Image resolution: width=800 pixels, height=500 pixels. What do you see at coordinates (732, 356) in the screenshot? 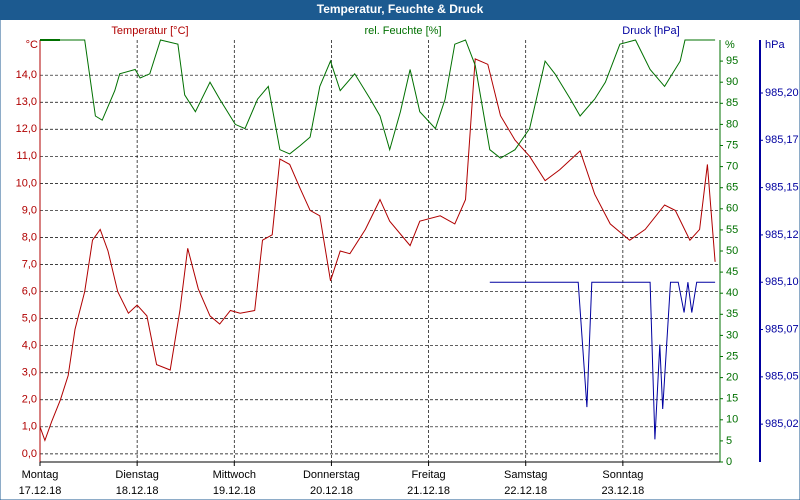
I see `y2-tick-label: 25` at bounding box center [732, 356].